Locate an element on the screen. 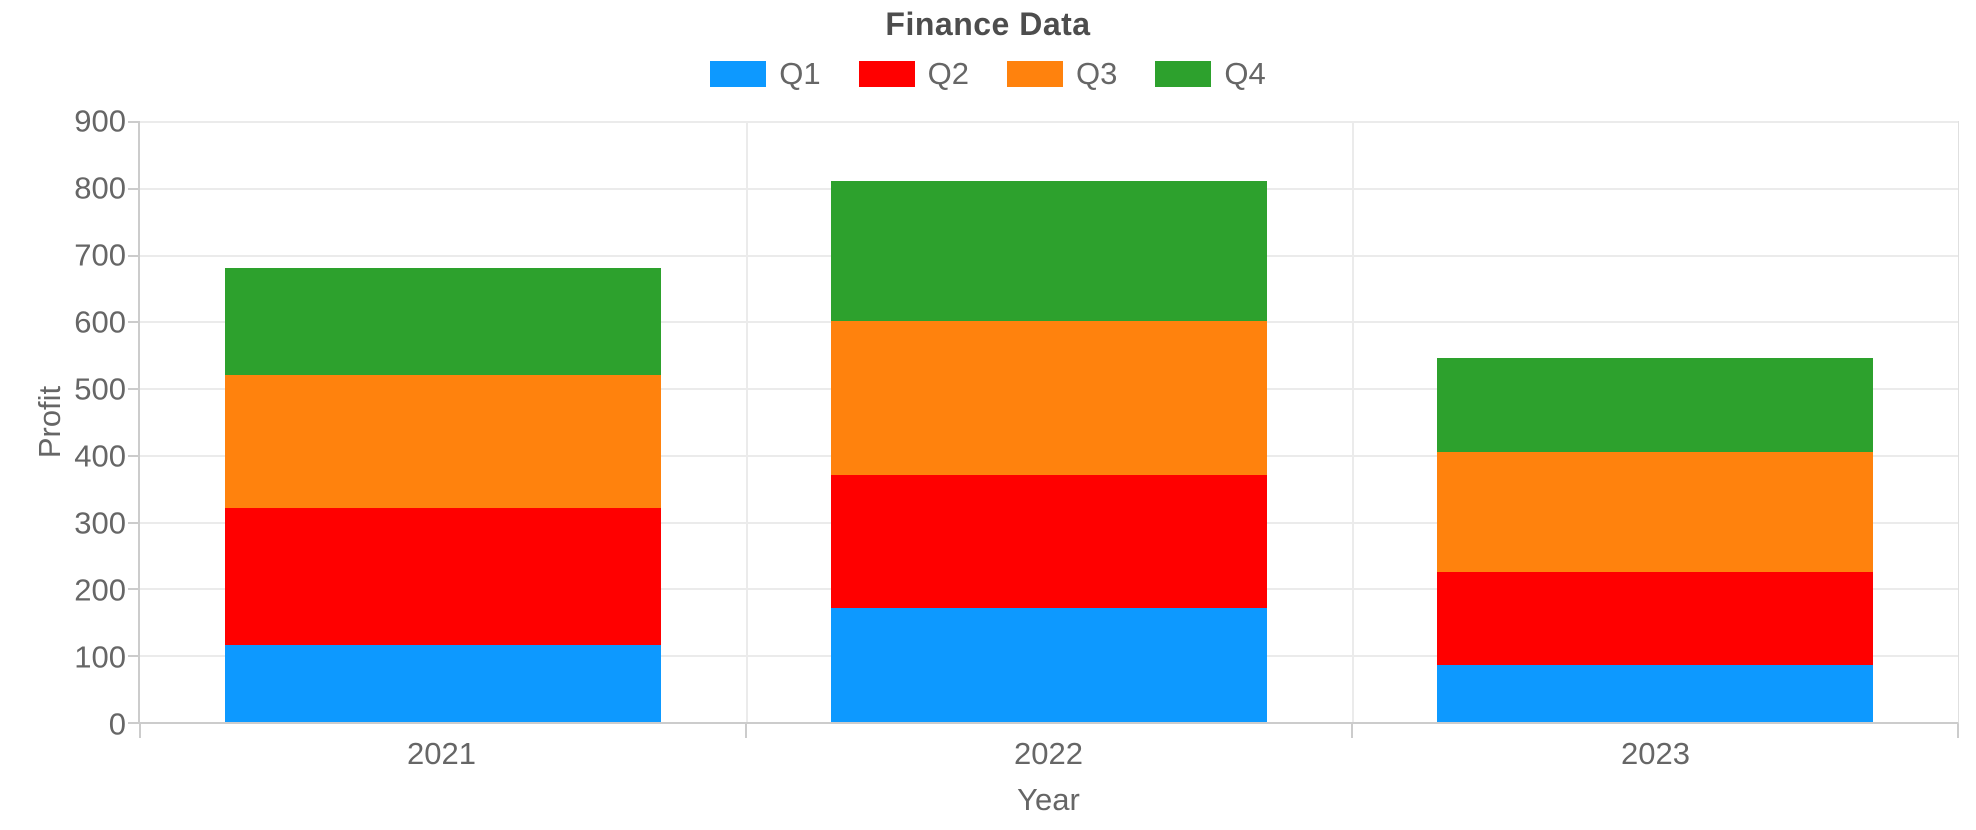  legend-label: Q1 is located at coordinates (800, 73).